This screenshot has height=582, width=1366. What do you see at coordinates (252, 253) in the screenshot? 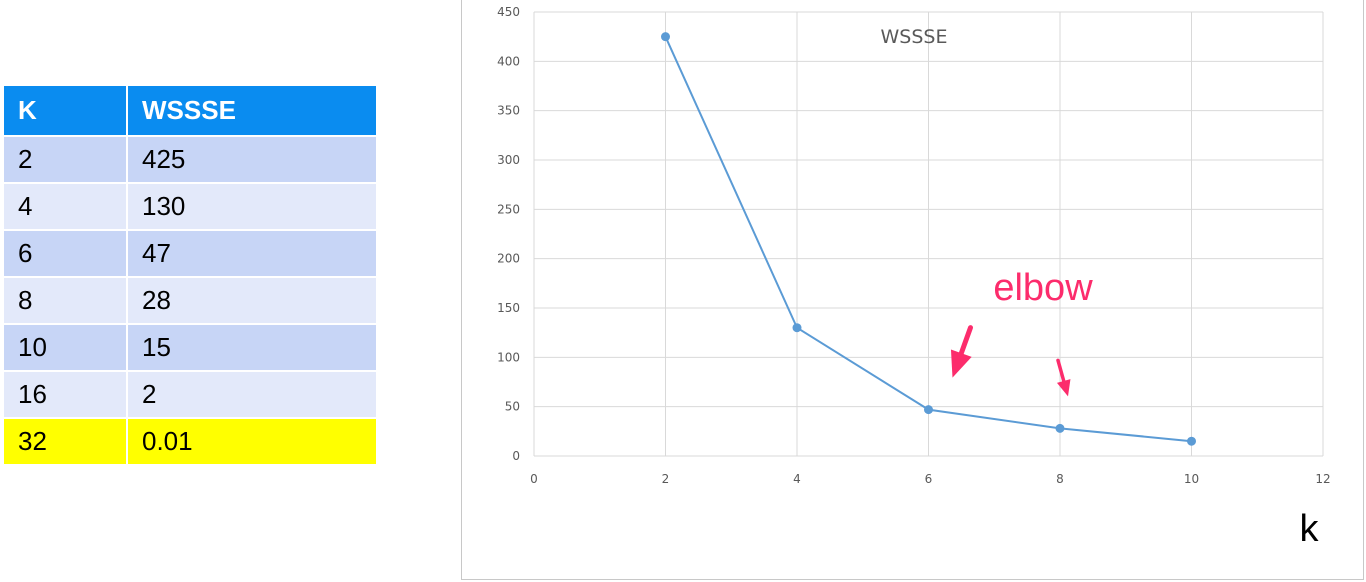
I see `cell-wssse: 47` at bounding box center [252, 253].